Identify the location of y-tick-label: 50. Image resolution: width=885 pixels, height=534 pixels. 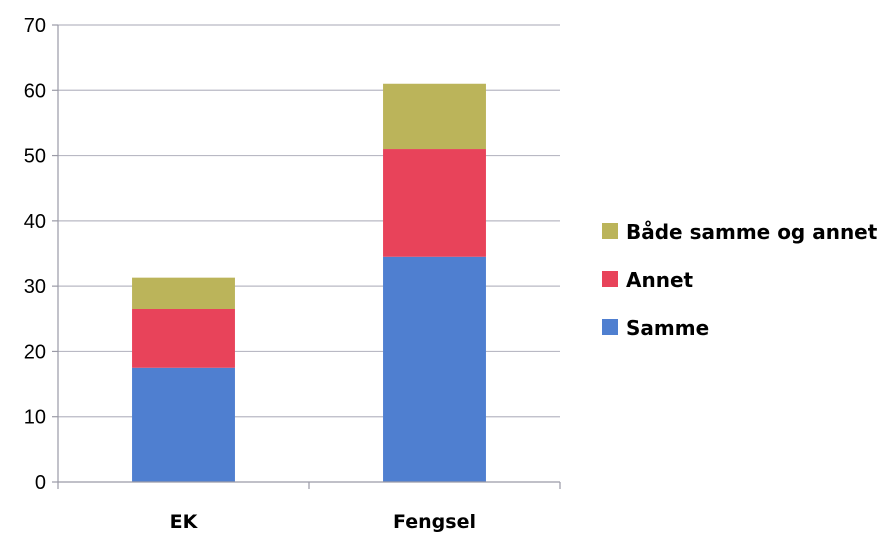
(35, 157).